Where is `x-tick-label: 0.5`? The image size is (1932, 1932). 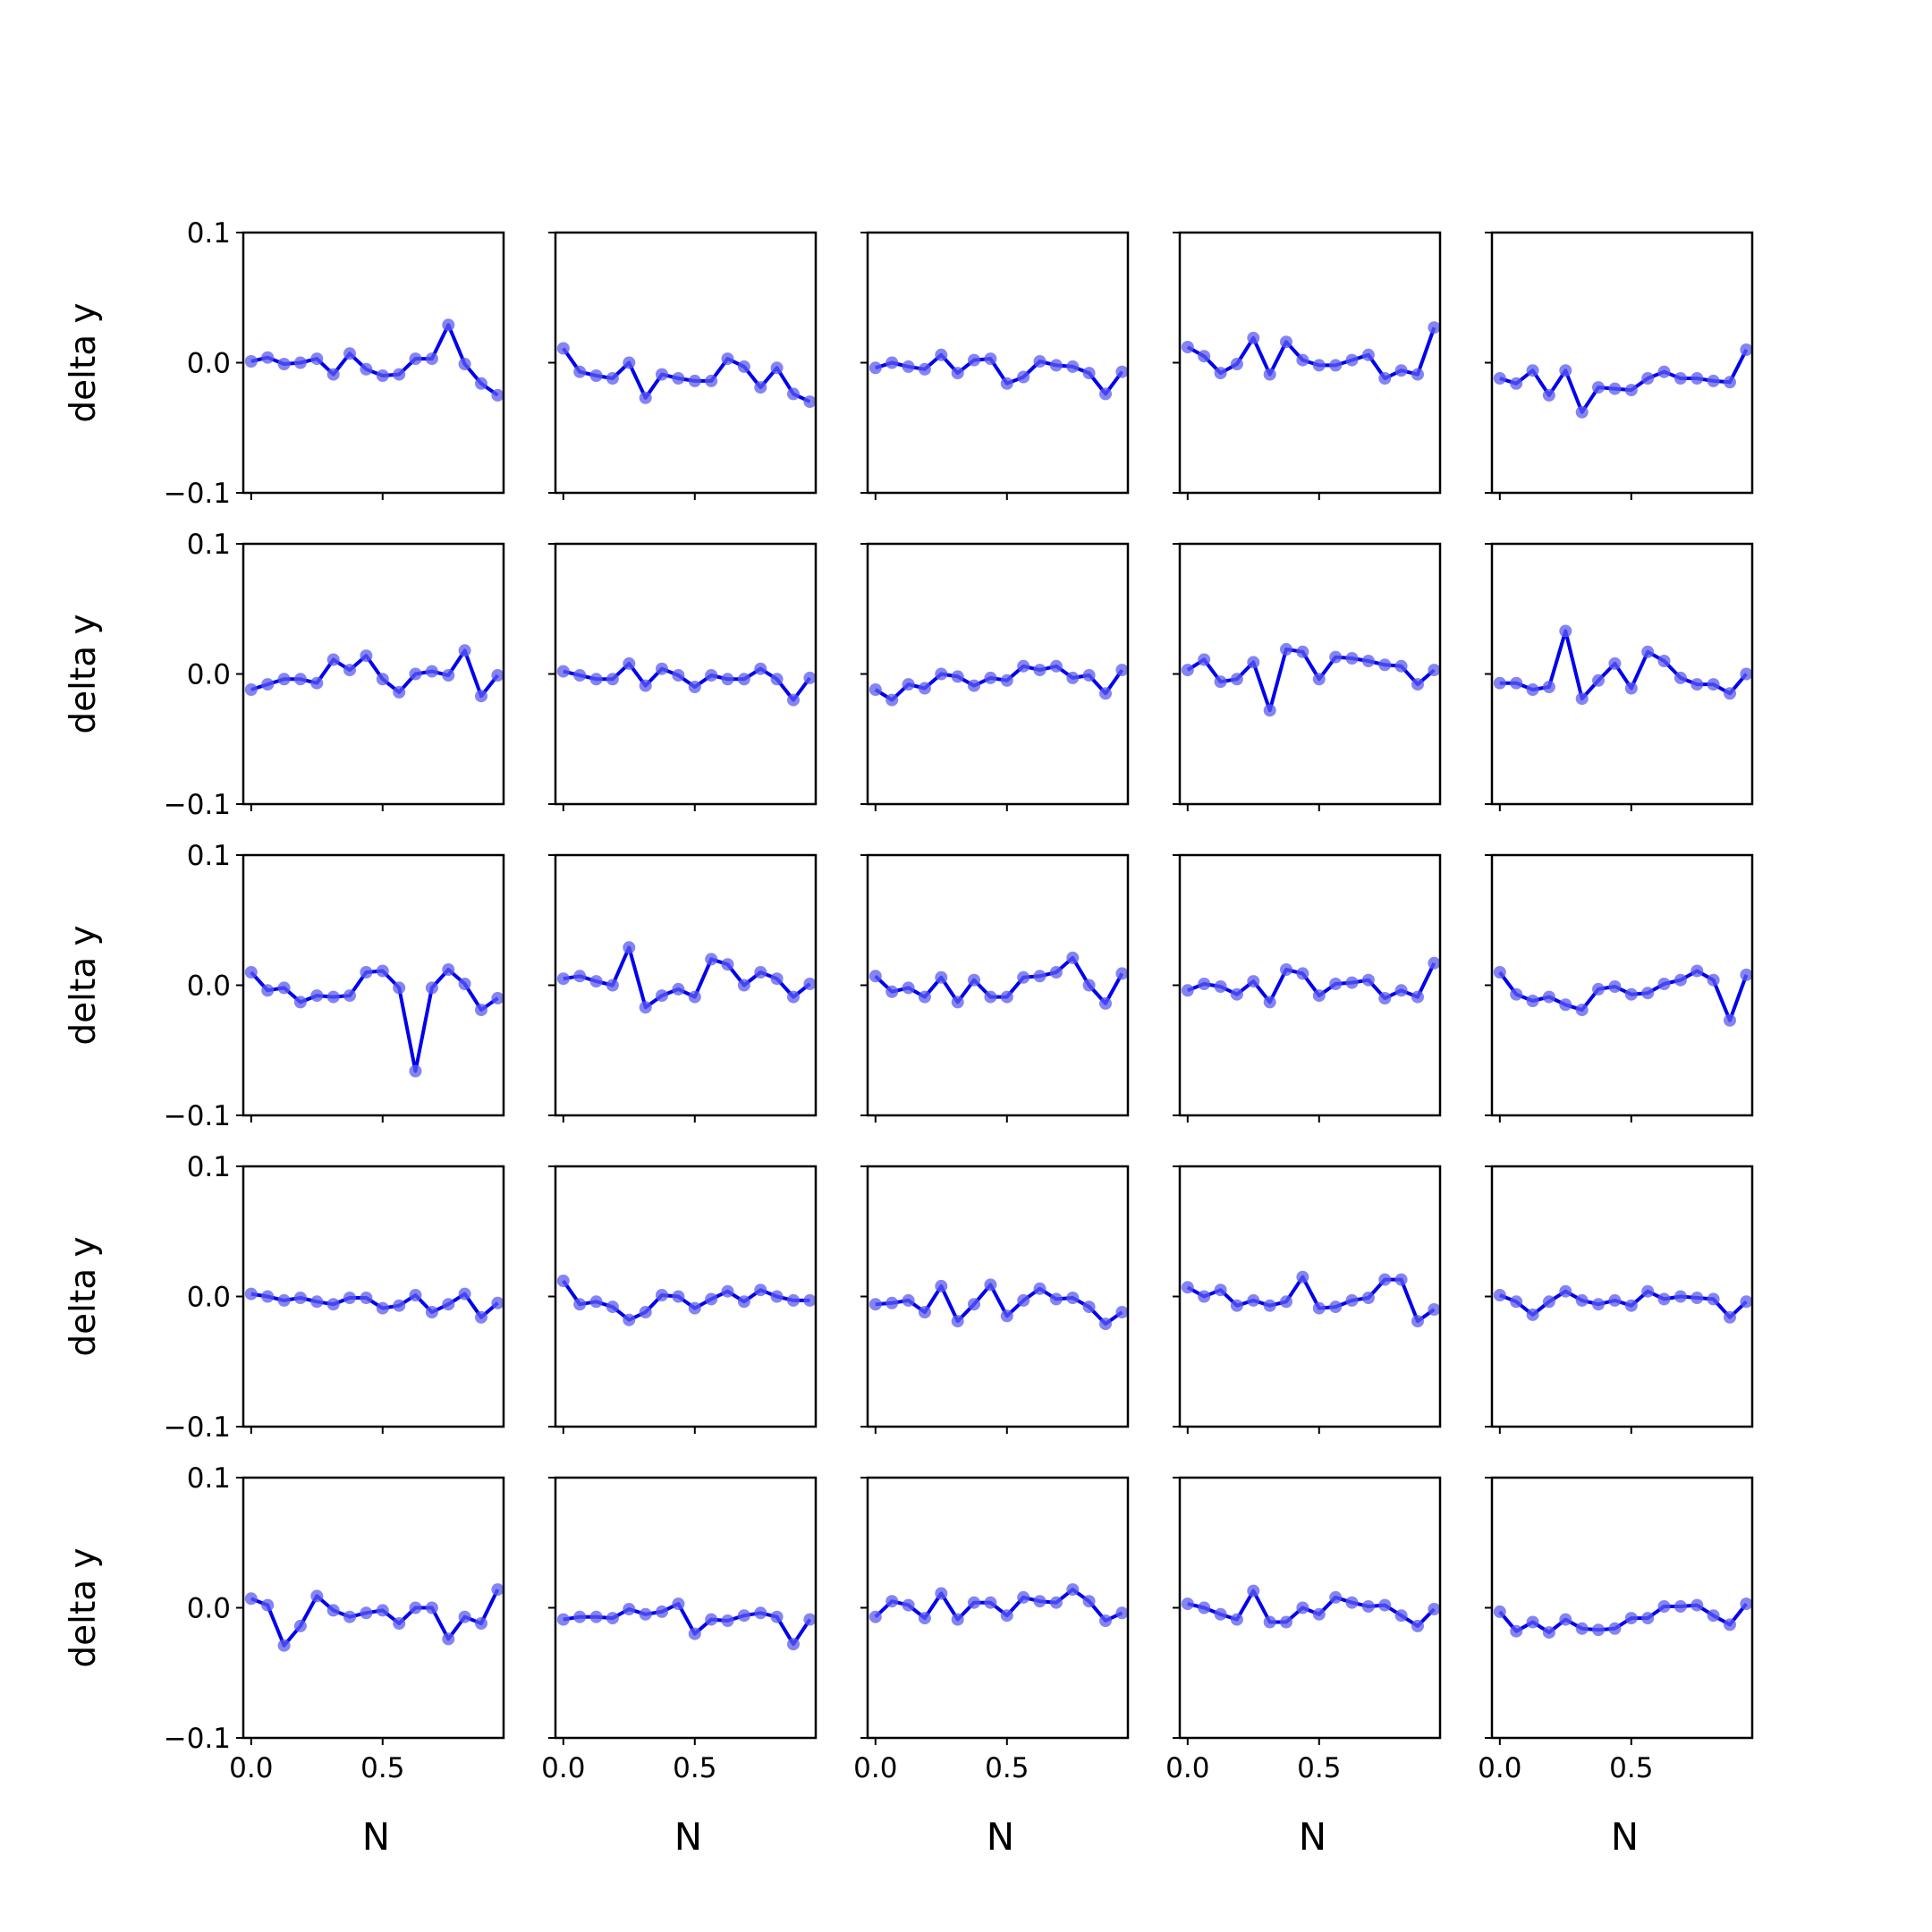 x-tick-label: 0.5 is located at coordinates (1631, 1768).